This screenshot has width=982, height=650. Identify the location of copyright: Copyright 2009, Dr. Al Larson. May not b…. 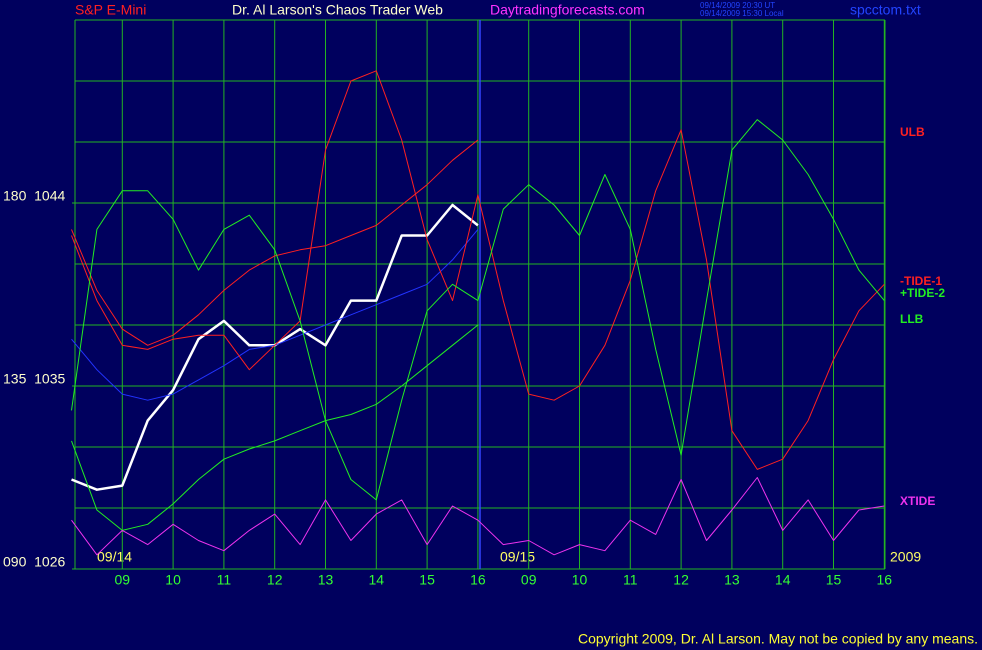
(778, 639).